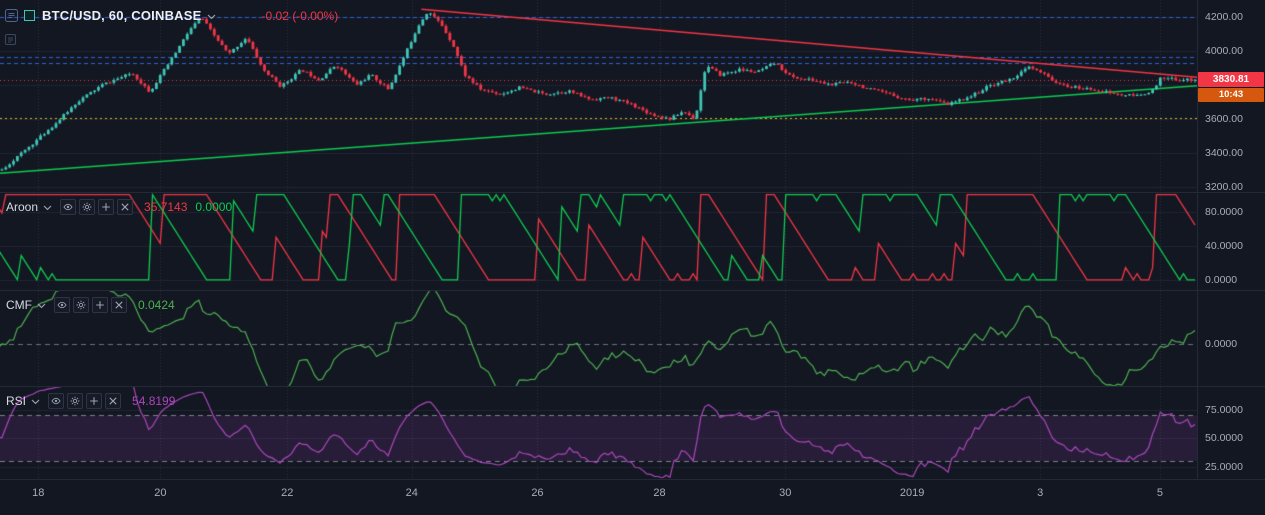 The width and height of the screenshot is (1265, 515). Describe the element at coordinates (122, 15) in the screenshot. I see `symbol-title: BTC/USD, 60, COINBASE` at that location.